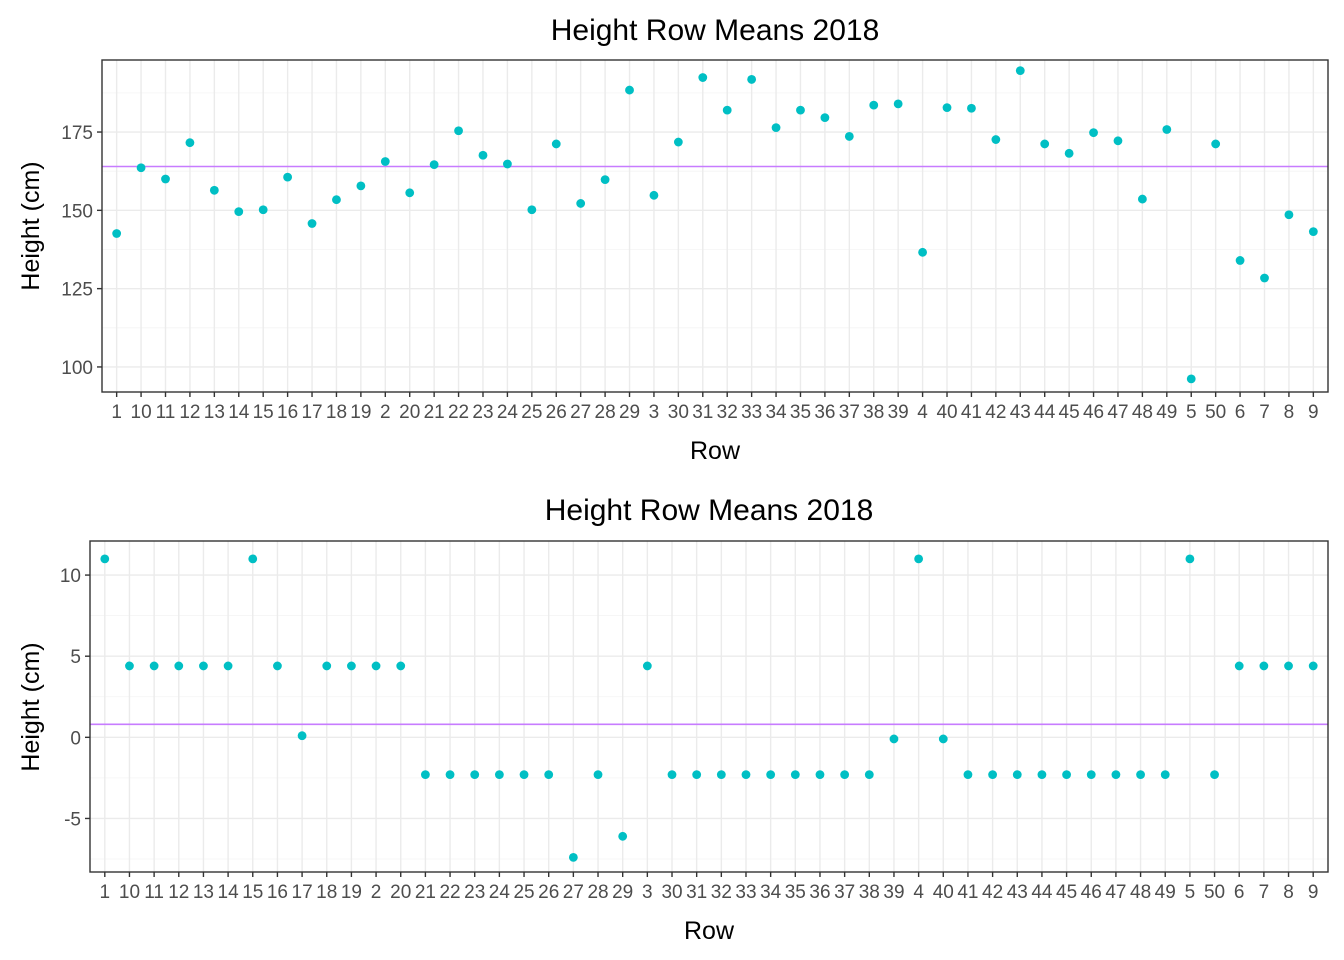  I want to click on x-tick-label: 9, so click(1313, 892).